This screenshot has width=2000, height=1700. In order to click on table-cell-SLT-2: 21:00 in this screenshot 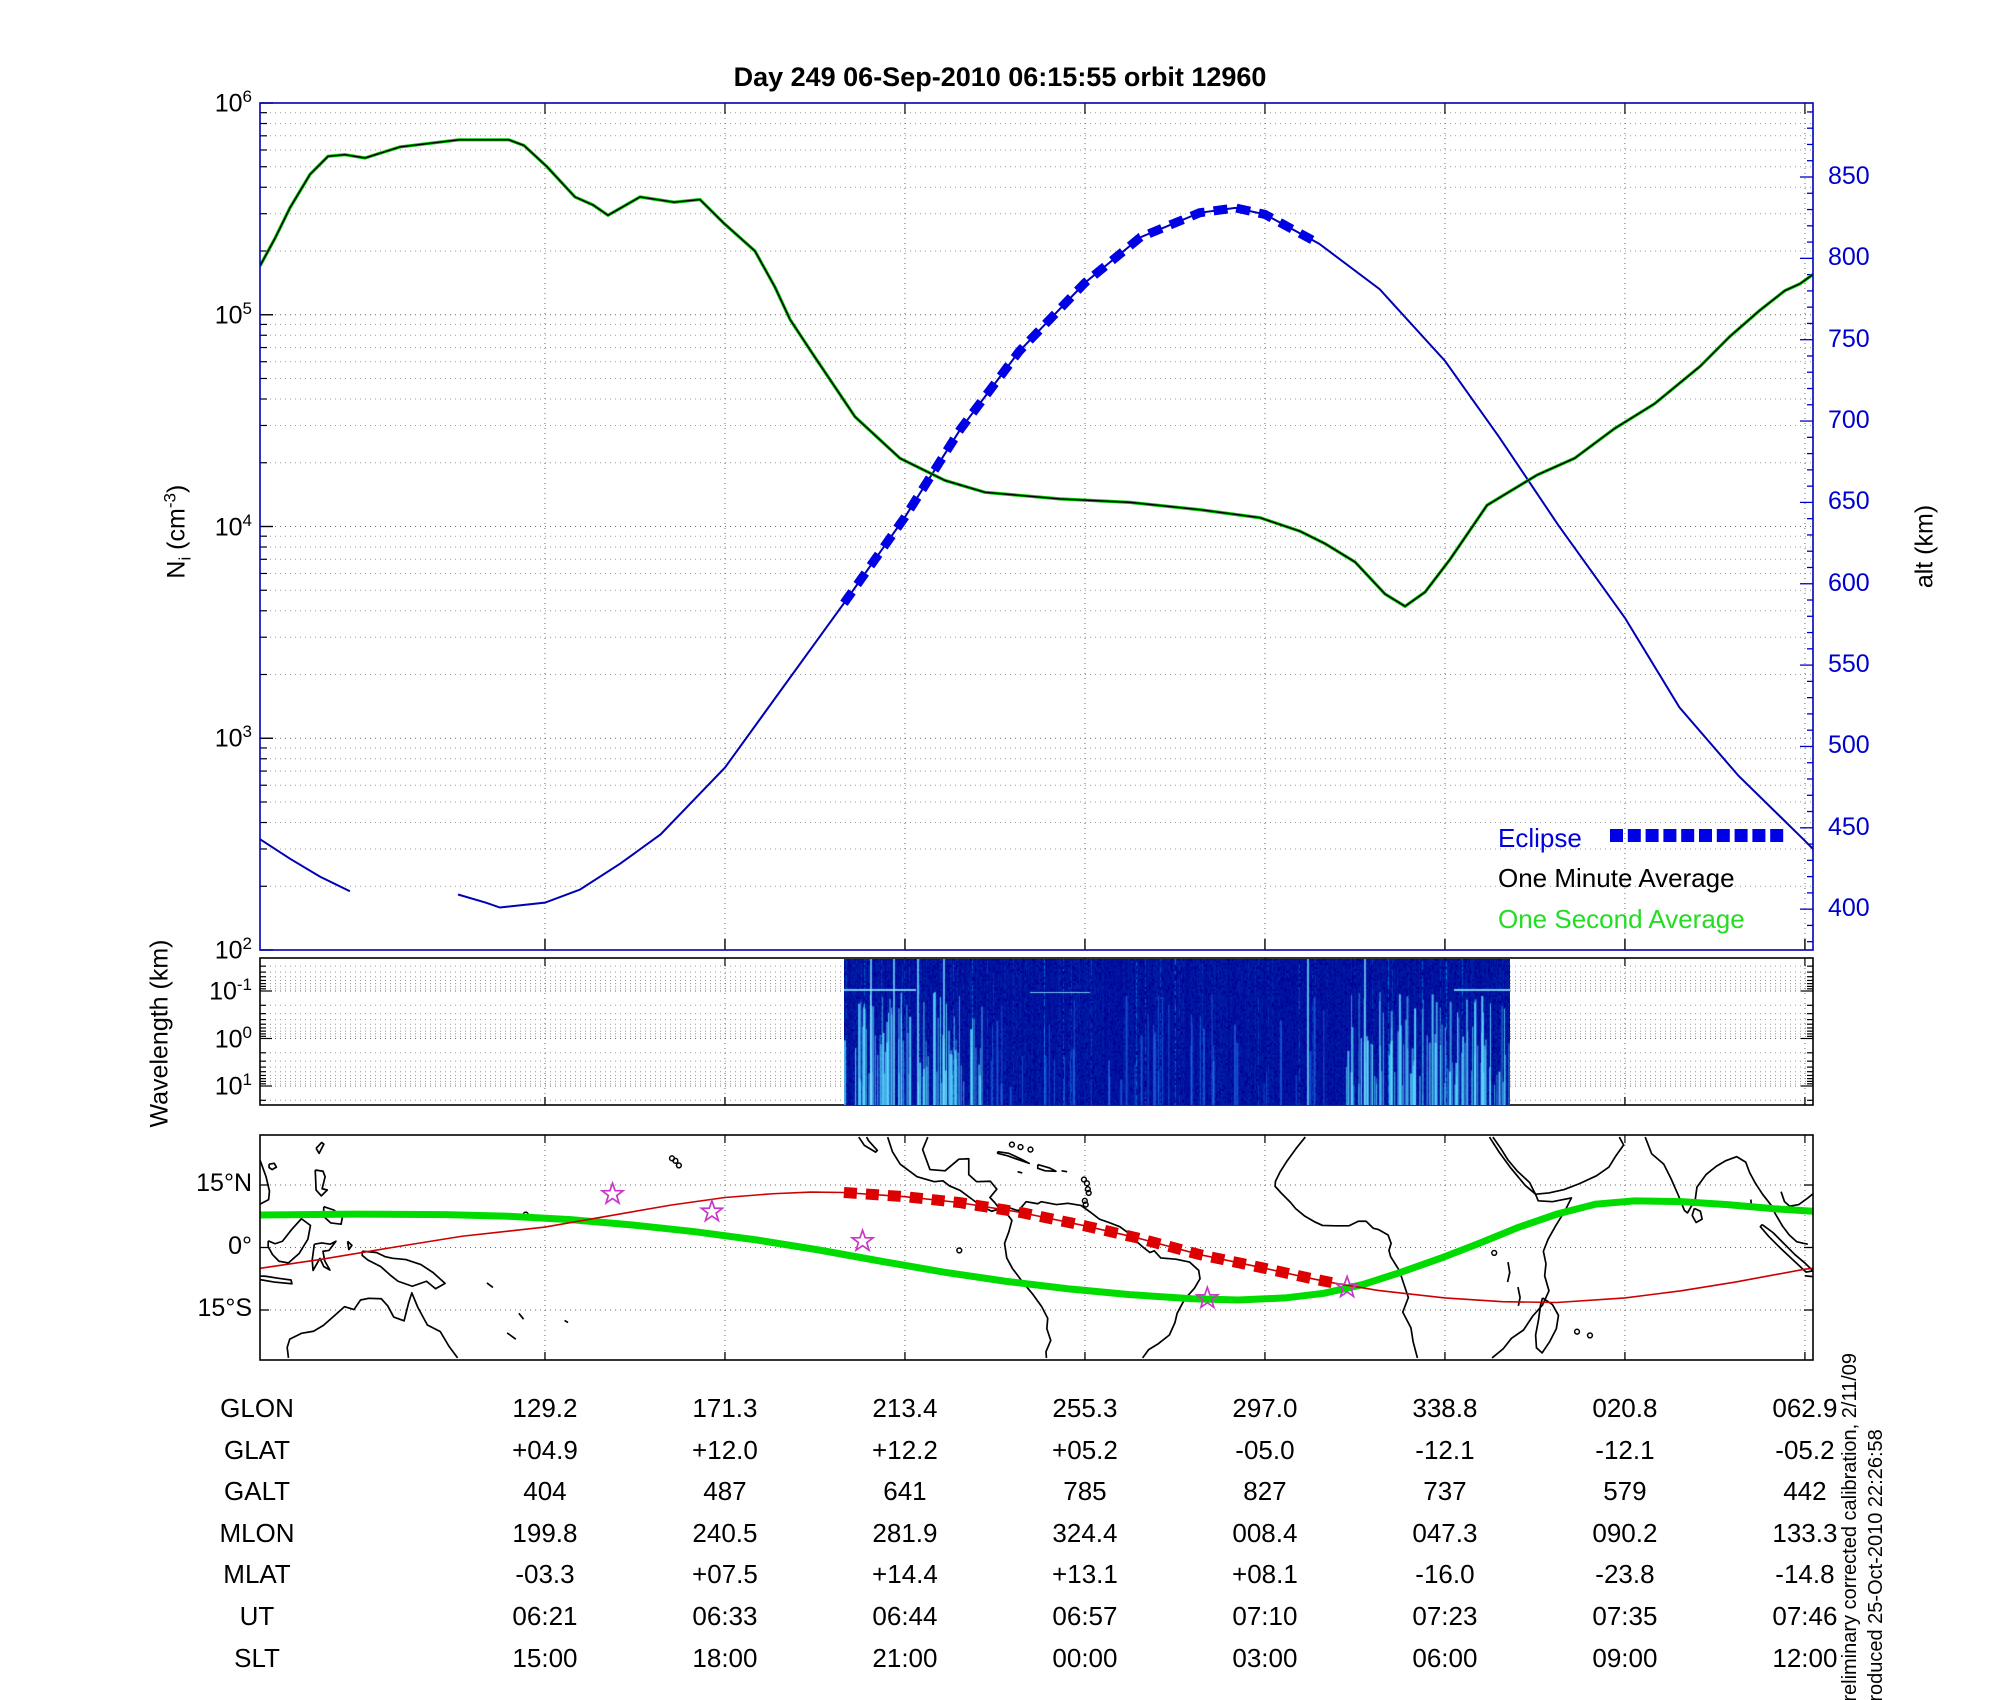, I will do `click(905, 1658)`.